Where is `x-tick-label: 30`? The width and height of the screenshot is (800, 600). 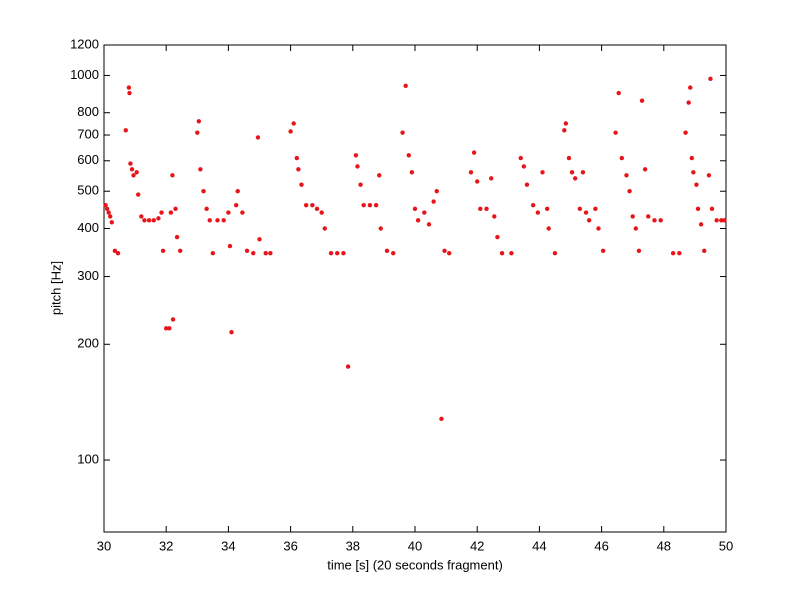
x-tick-label: 30 is located at coordinates (104, 545).